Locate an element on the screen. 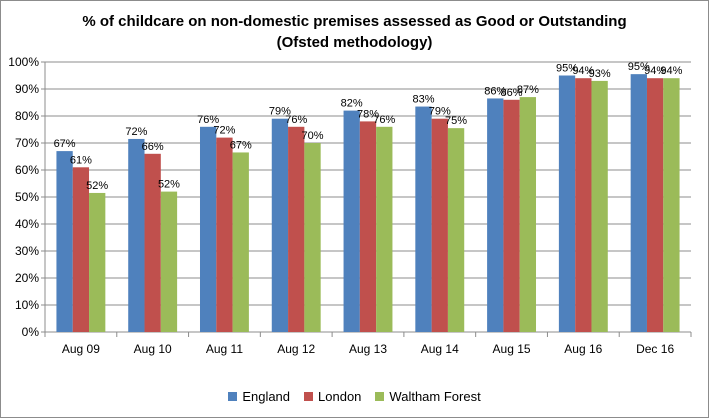 The height and width of the screenshot is (418, 709). legend-item: London is located at coordinates (332, 396).